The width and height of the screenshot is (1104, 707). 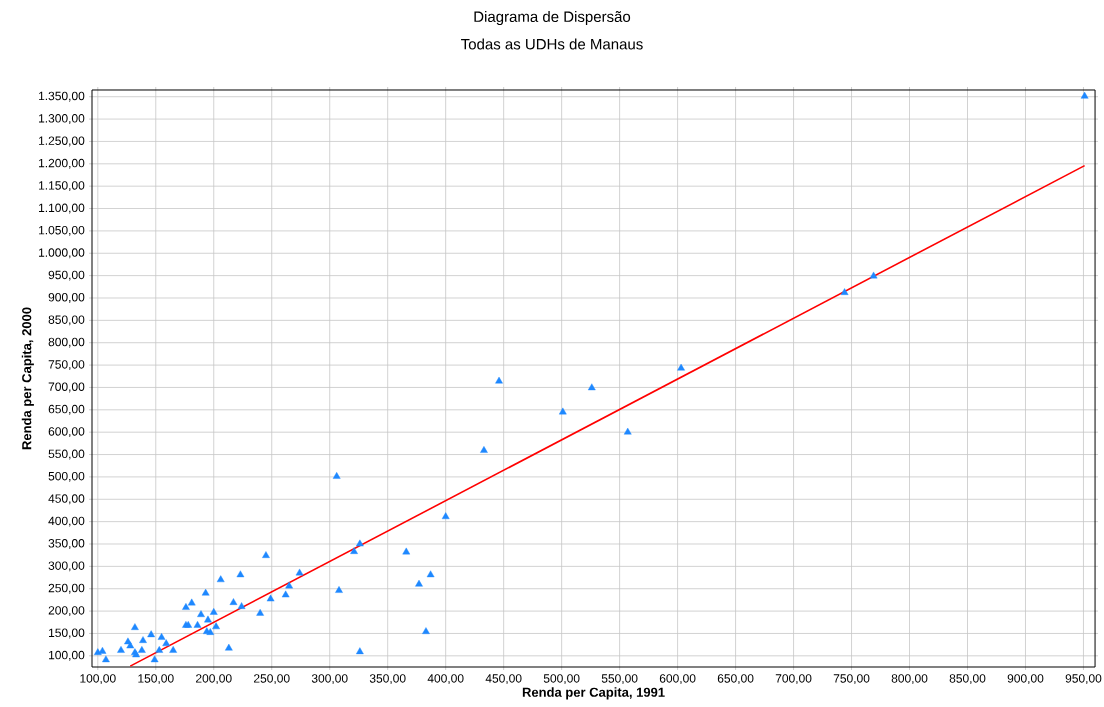 I want to click on chart-subtitle: Todas as UDHs de Manaus, so click(x=552, y=44).